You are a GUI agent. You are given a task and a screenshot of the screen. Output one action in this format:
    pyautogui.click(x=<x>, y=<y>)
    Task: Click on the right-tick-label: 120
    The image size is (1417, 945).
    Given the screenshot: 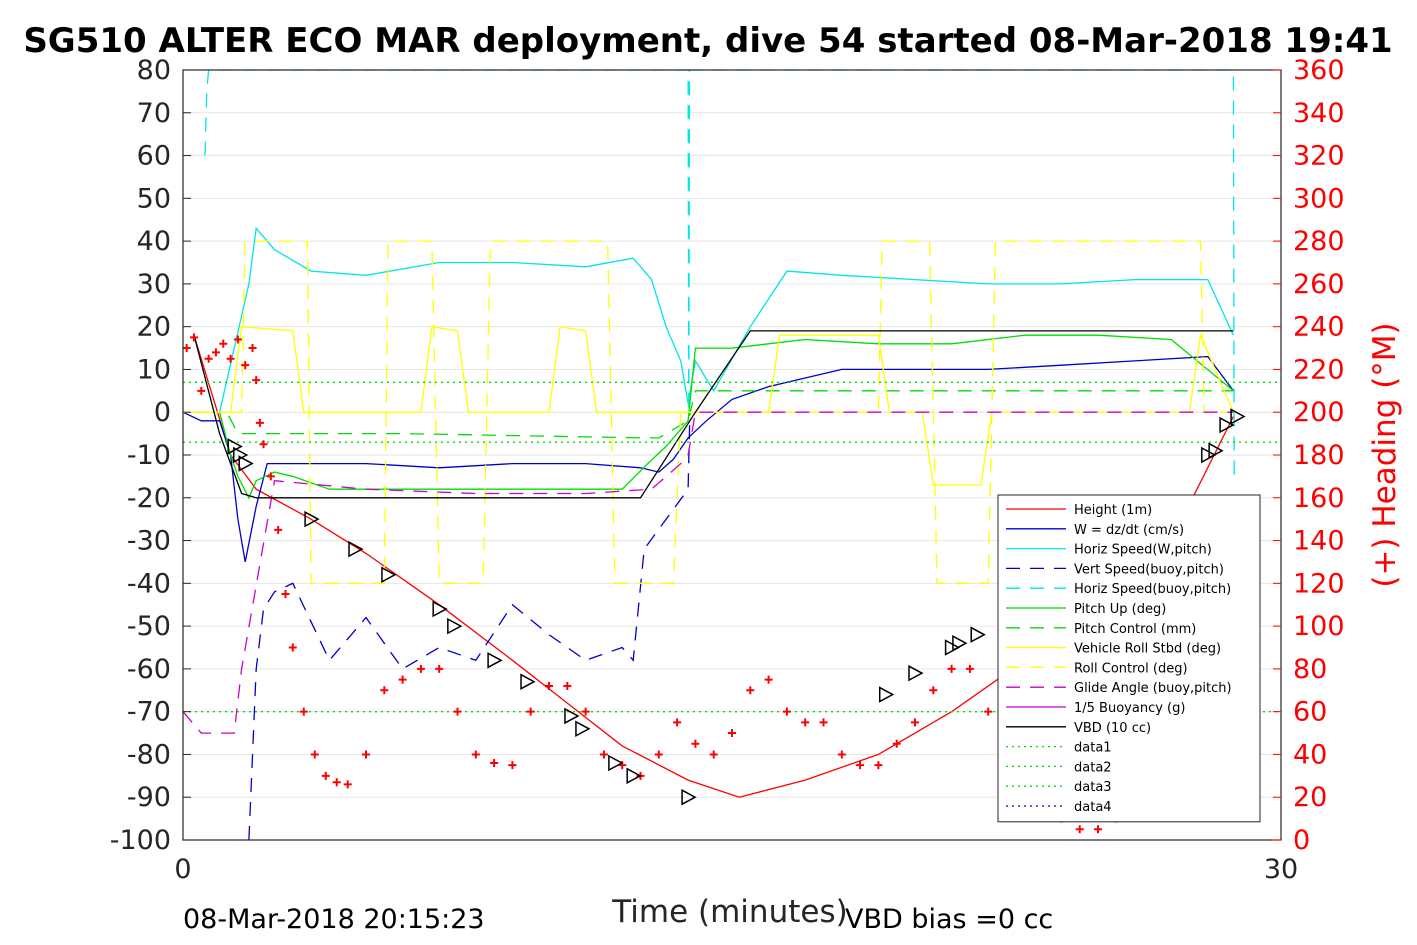 What is the action you would take?
    pyautogui.click(x=1319, y=583)
    